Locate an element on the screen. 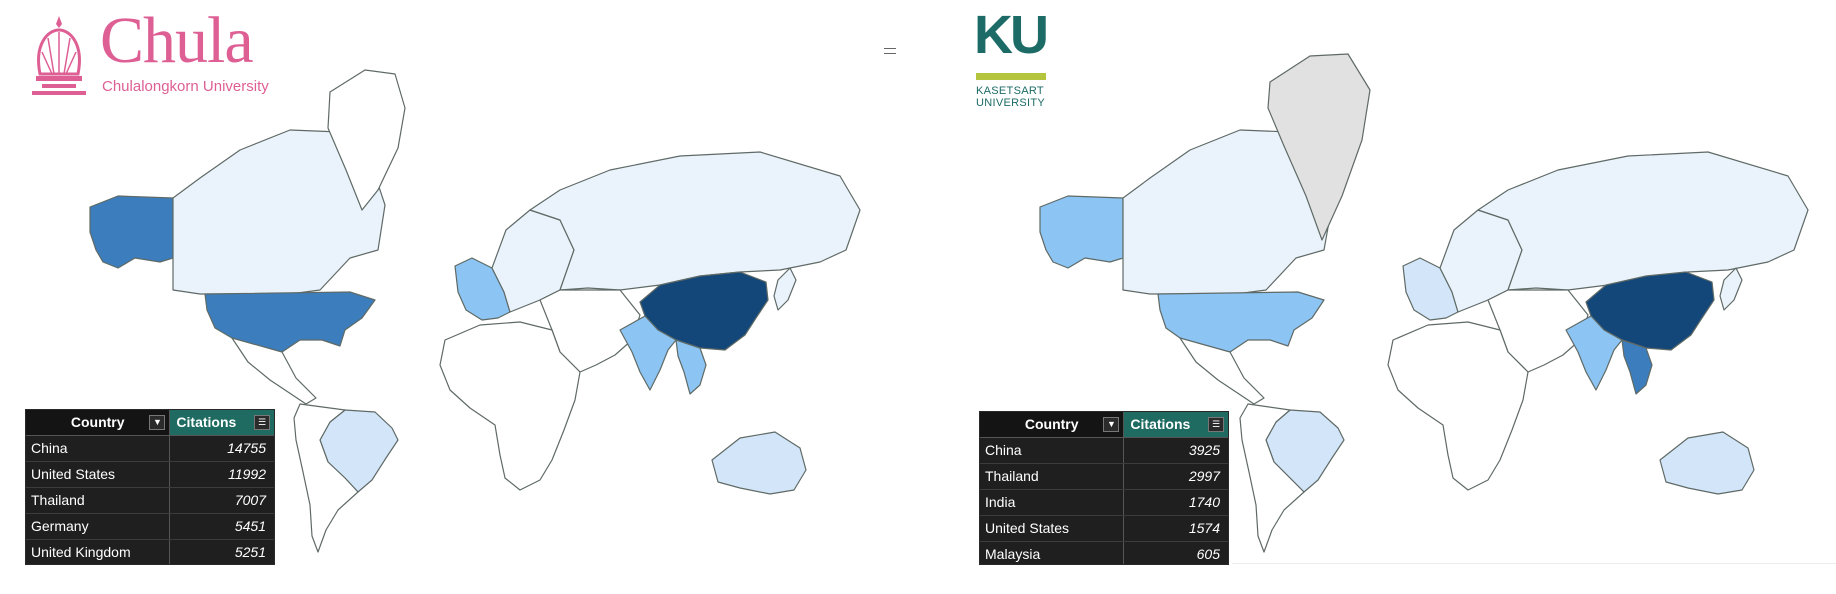 The height and width of the screenshot is (594, 1836). citations-cell: 3925 is located at coordinates (1204, 450).